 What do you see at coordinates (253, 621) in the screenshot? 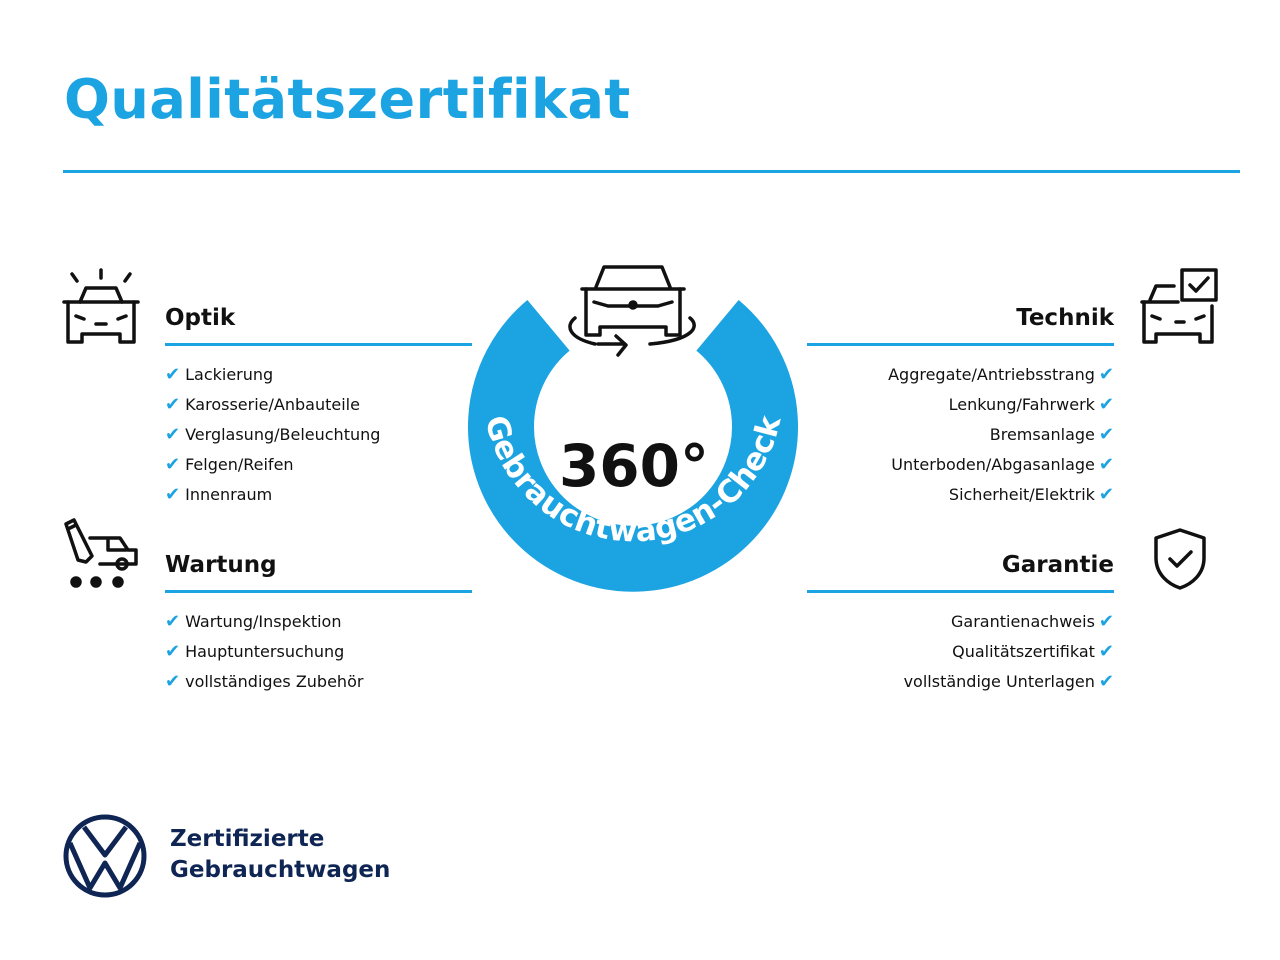
I see `list-item: ✔ Wartung/Inspektion` at bounding box center [253, 621].